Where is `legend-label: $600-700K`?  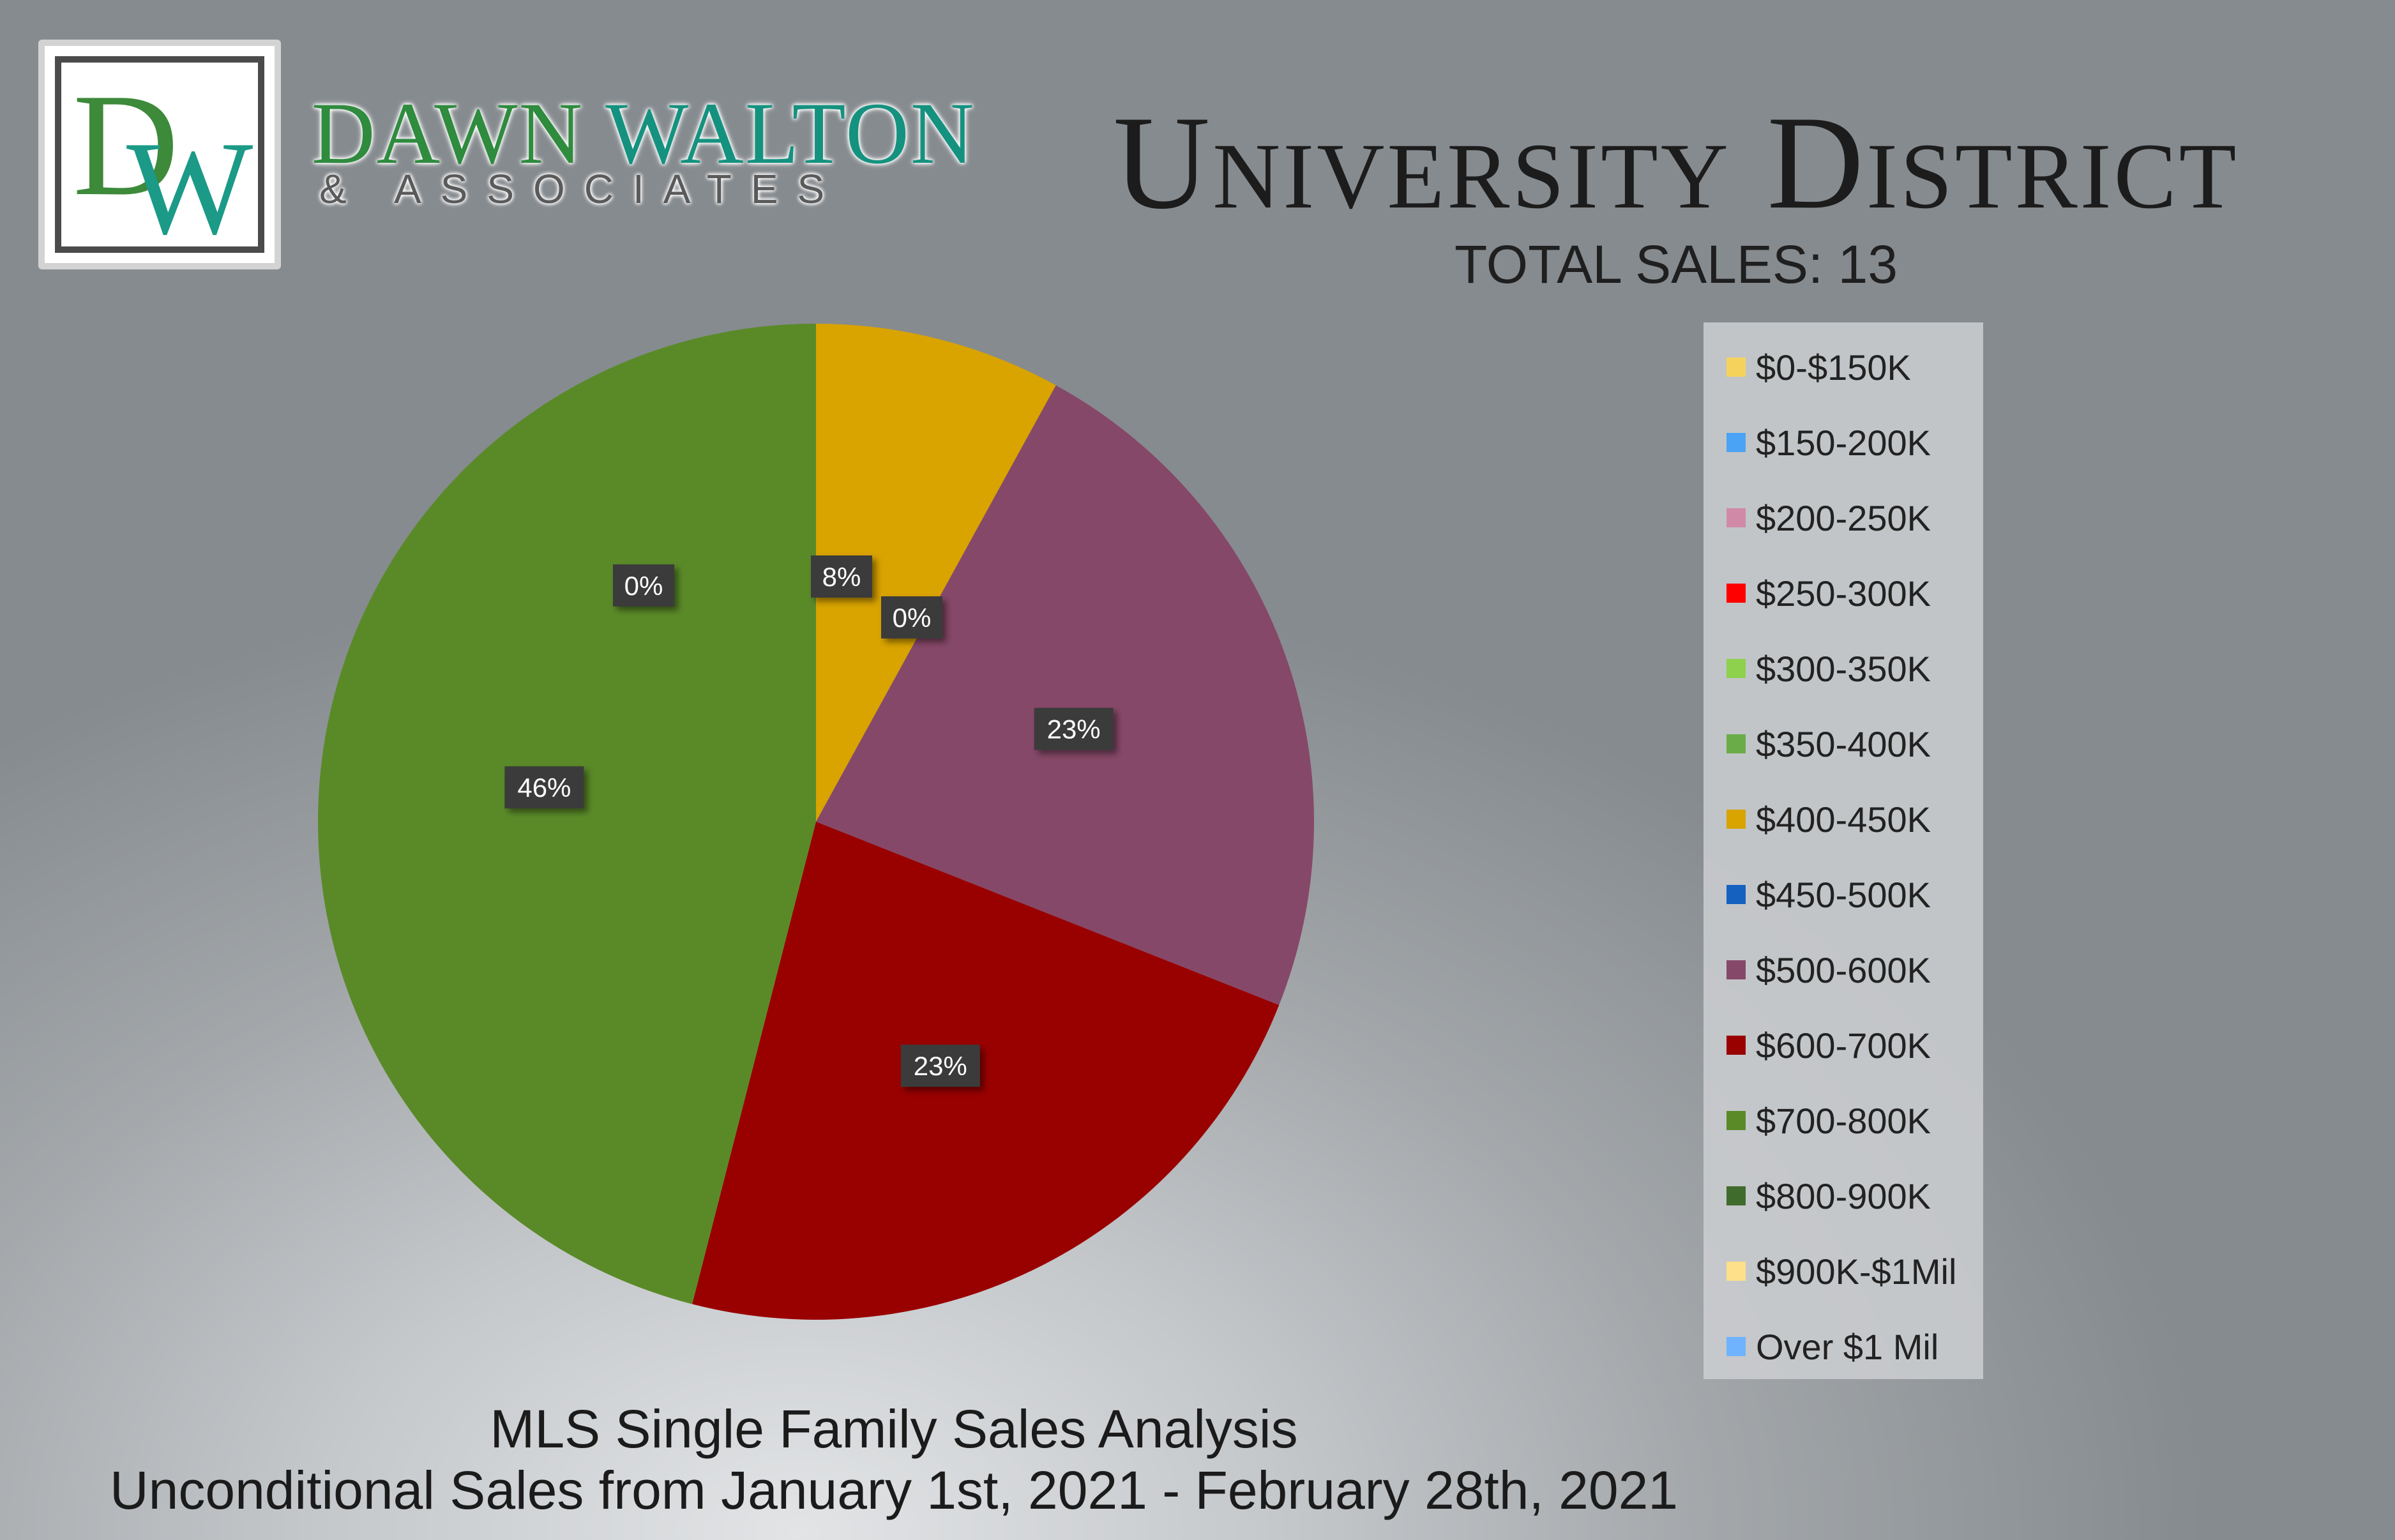
legend-label: $600-700K is located at coordinates (1843, 1045).